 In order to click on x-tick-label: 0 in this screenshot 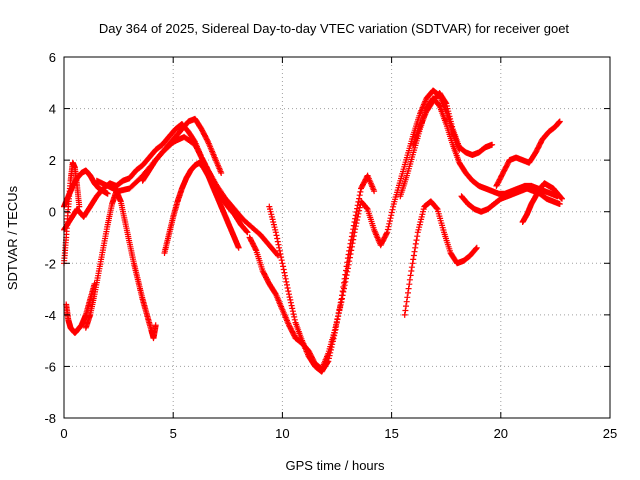, I will do `click(63, 433)`.